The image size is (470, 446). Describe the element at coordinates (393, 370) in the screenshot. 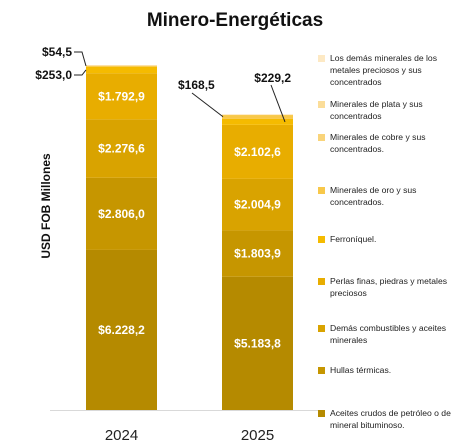

I see `legend-item: Hullas térmicas.` at that location.